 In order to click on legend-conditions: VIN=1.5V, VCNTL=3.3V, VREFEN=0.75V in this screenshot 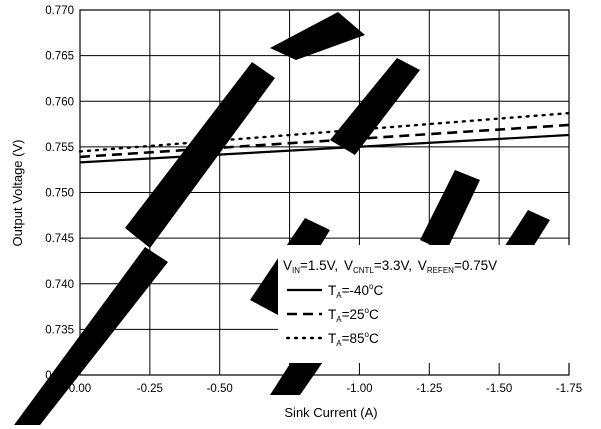, I will do `click(390, 266)`.